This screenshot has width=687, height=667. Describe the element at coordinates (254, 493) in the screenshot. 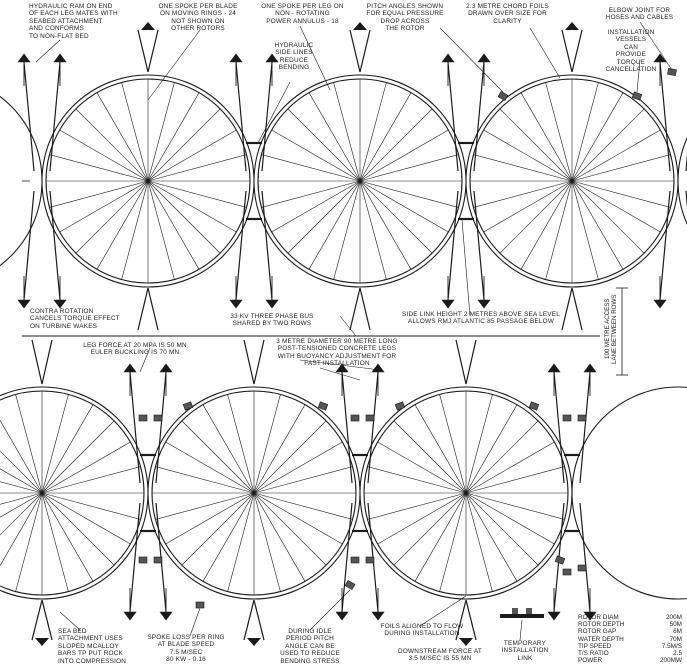

I see `rotor-bottom-2-hub` at that location.